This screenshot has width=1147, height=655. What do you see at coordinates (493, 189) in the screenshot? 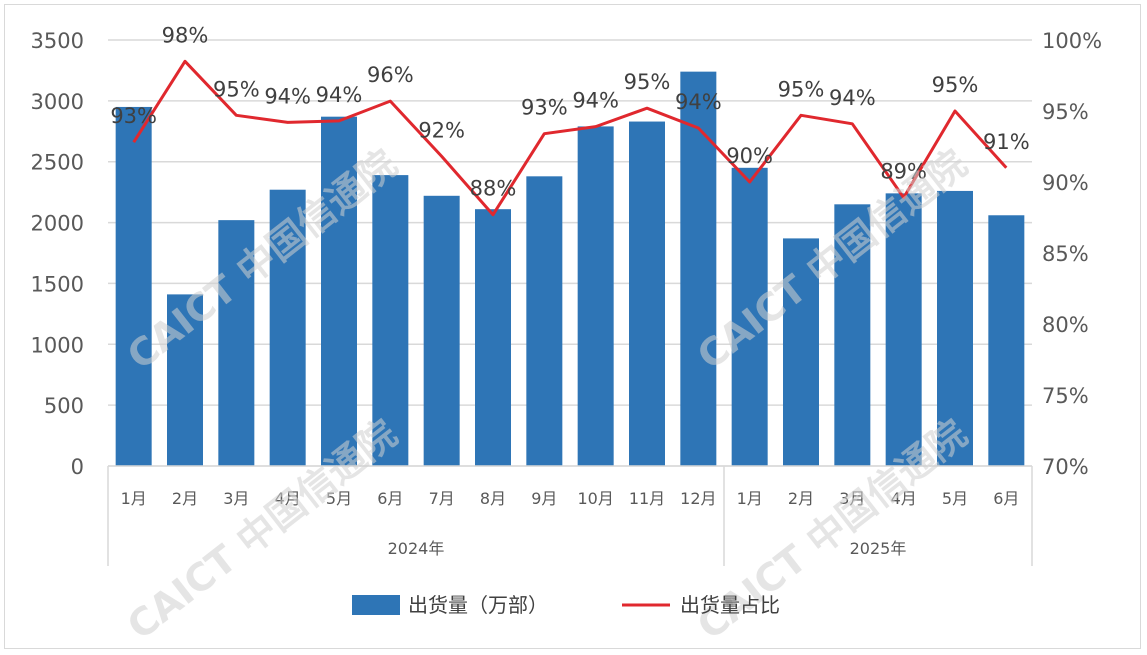
I see `line-data-label: 88%` at bounding box center [493, 189].